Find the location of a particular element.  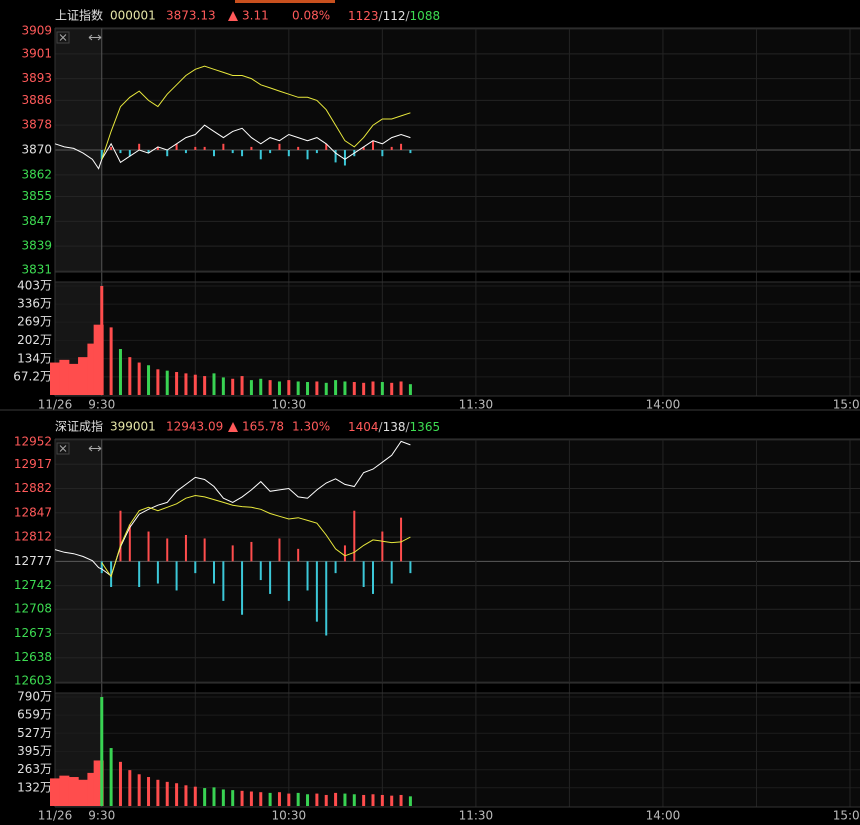

y-tick-label: 12952 is located at coordinates (33, 442).